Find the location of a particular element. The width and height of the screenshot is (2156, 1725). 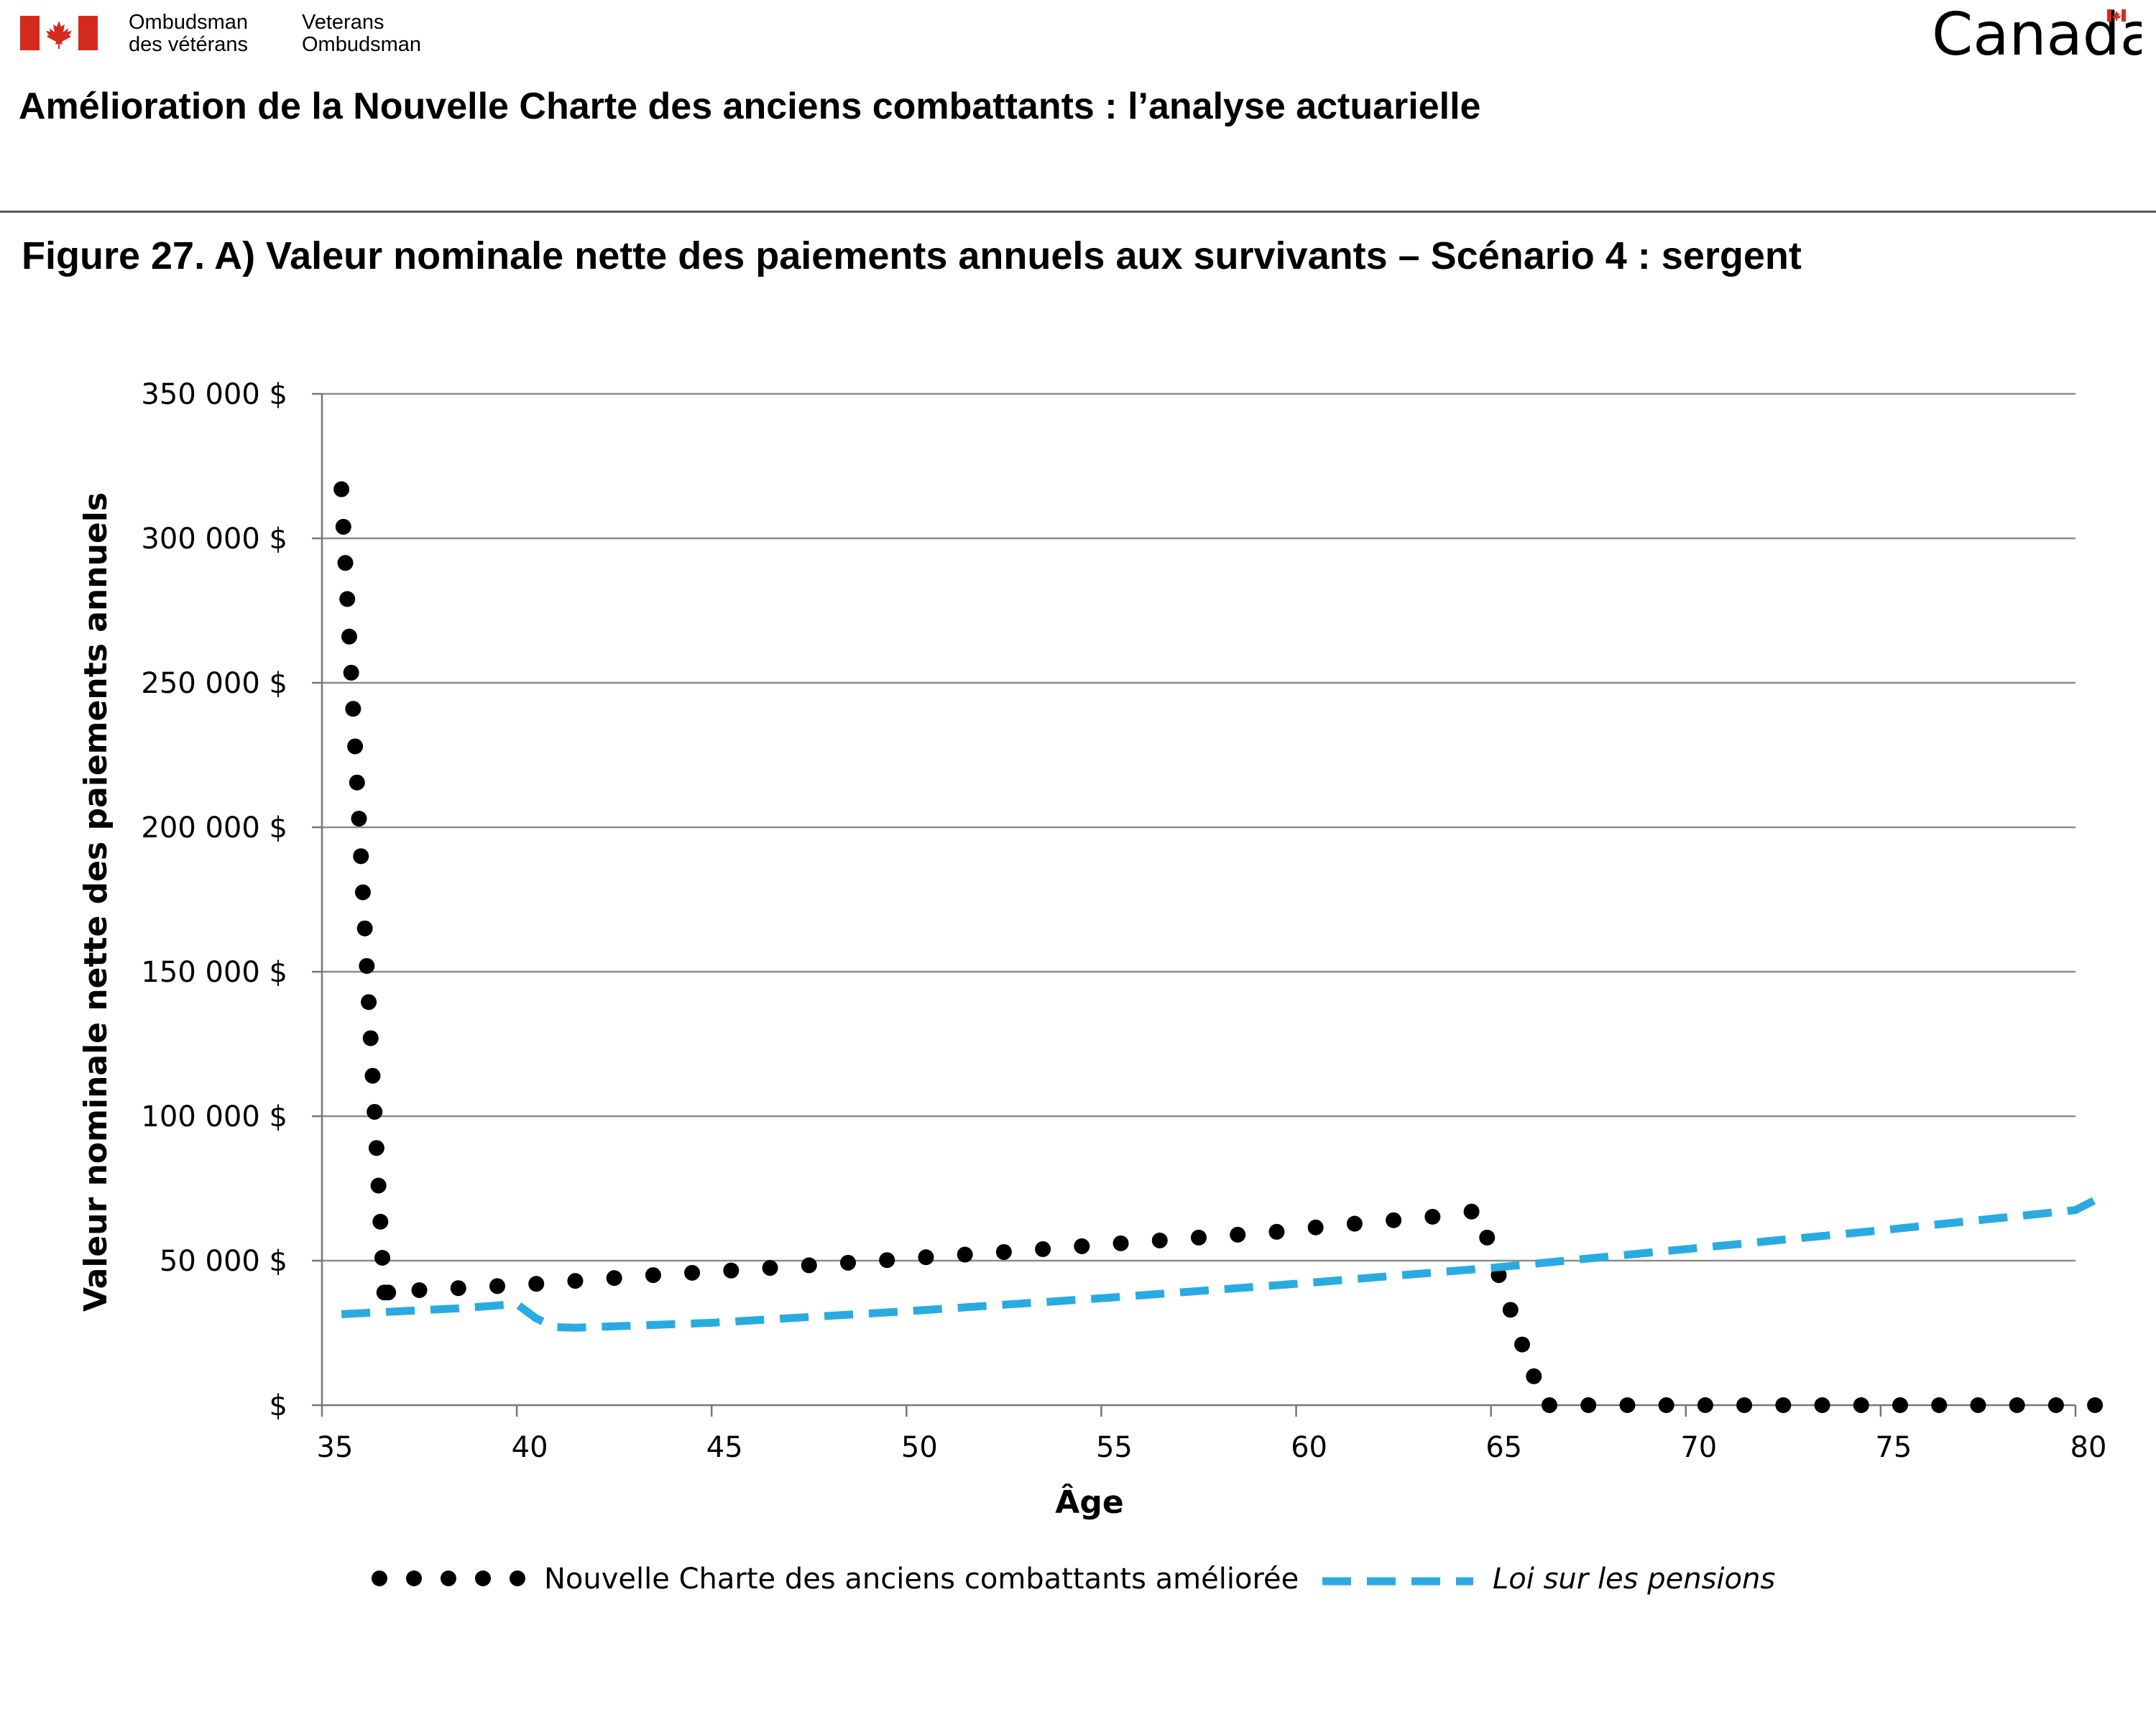

x-tick-label: 75 is located at coordinates (1893, 1447).